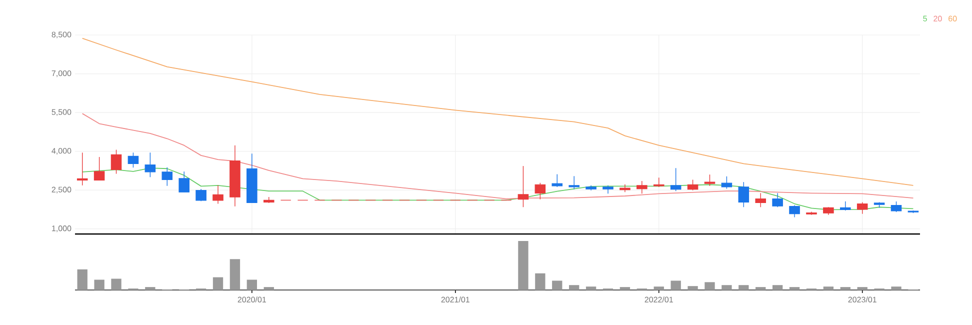  Describe the element at coordinates (938, 19) in the screenshot. I see `text: 20` at that location.